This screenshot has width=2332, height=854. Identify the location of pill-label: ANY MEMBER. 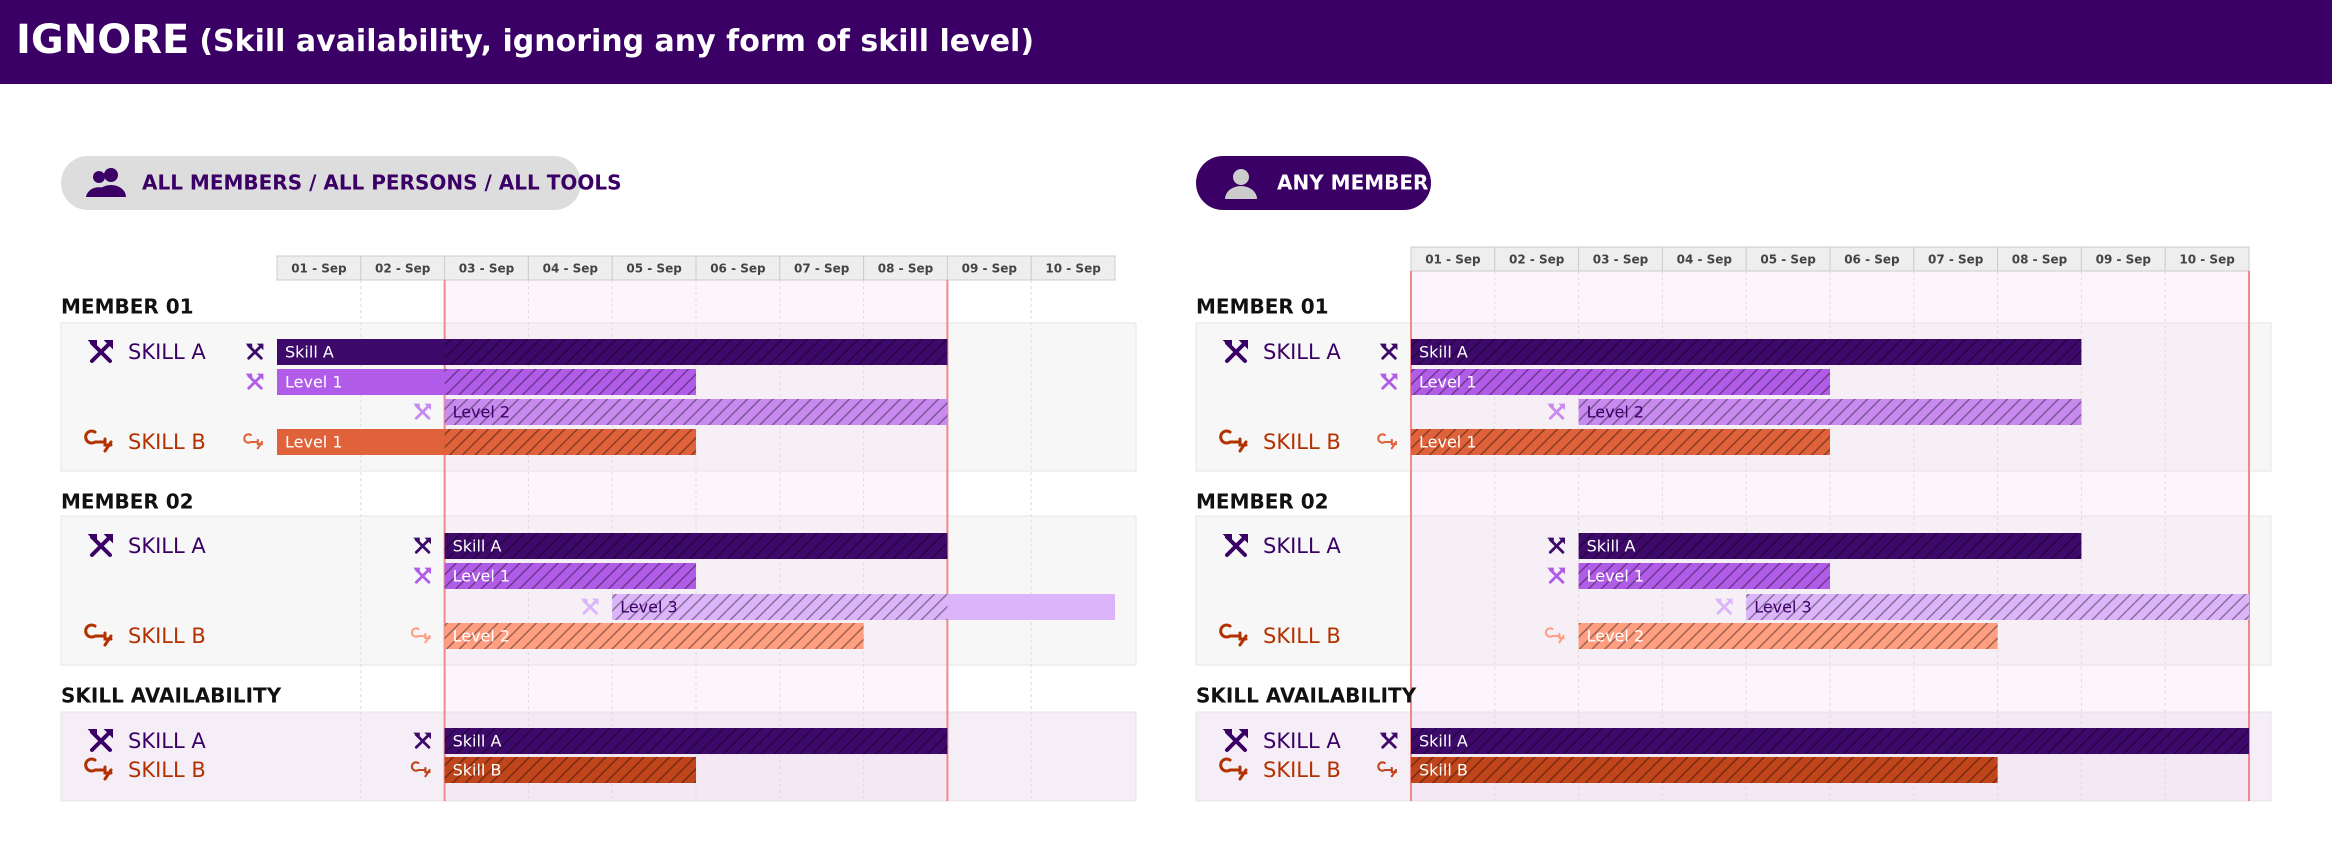
(1352, 183).